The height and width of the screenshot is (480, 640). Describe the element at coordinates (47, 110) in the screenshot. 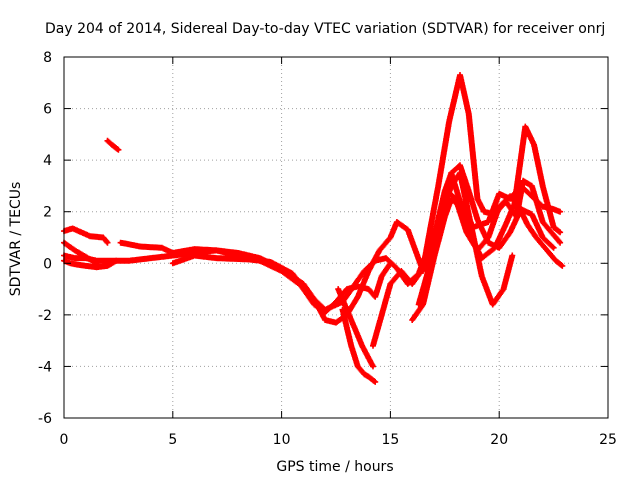

I see `y-tick-label: 6` at that location.